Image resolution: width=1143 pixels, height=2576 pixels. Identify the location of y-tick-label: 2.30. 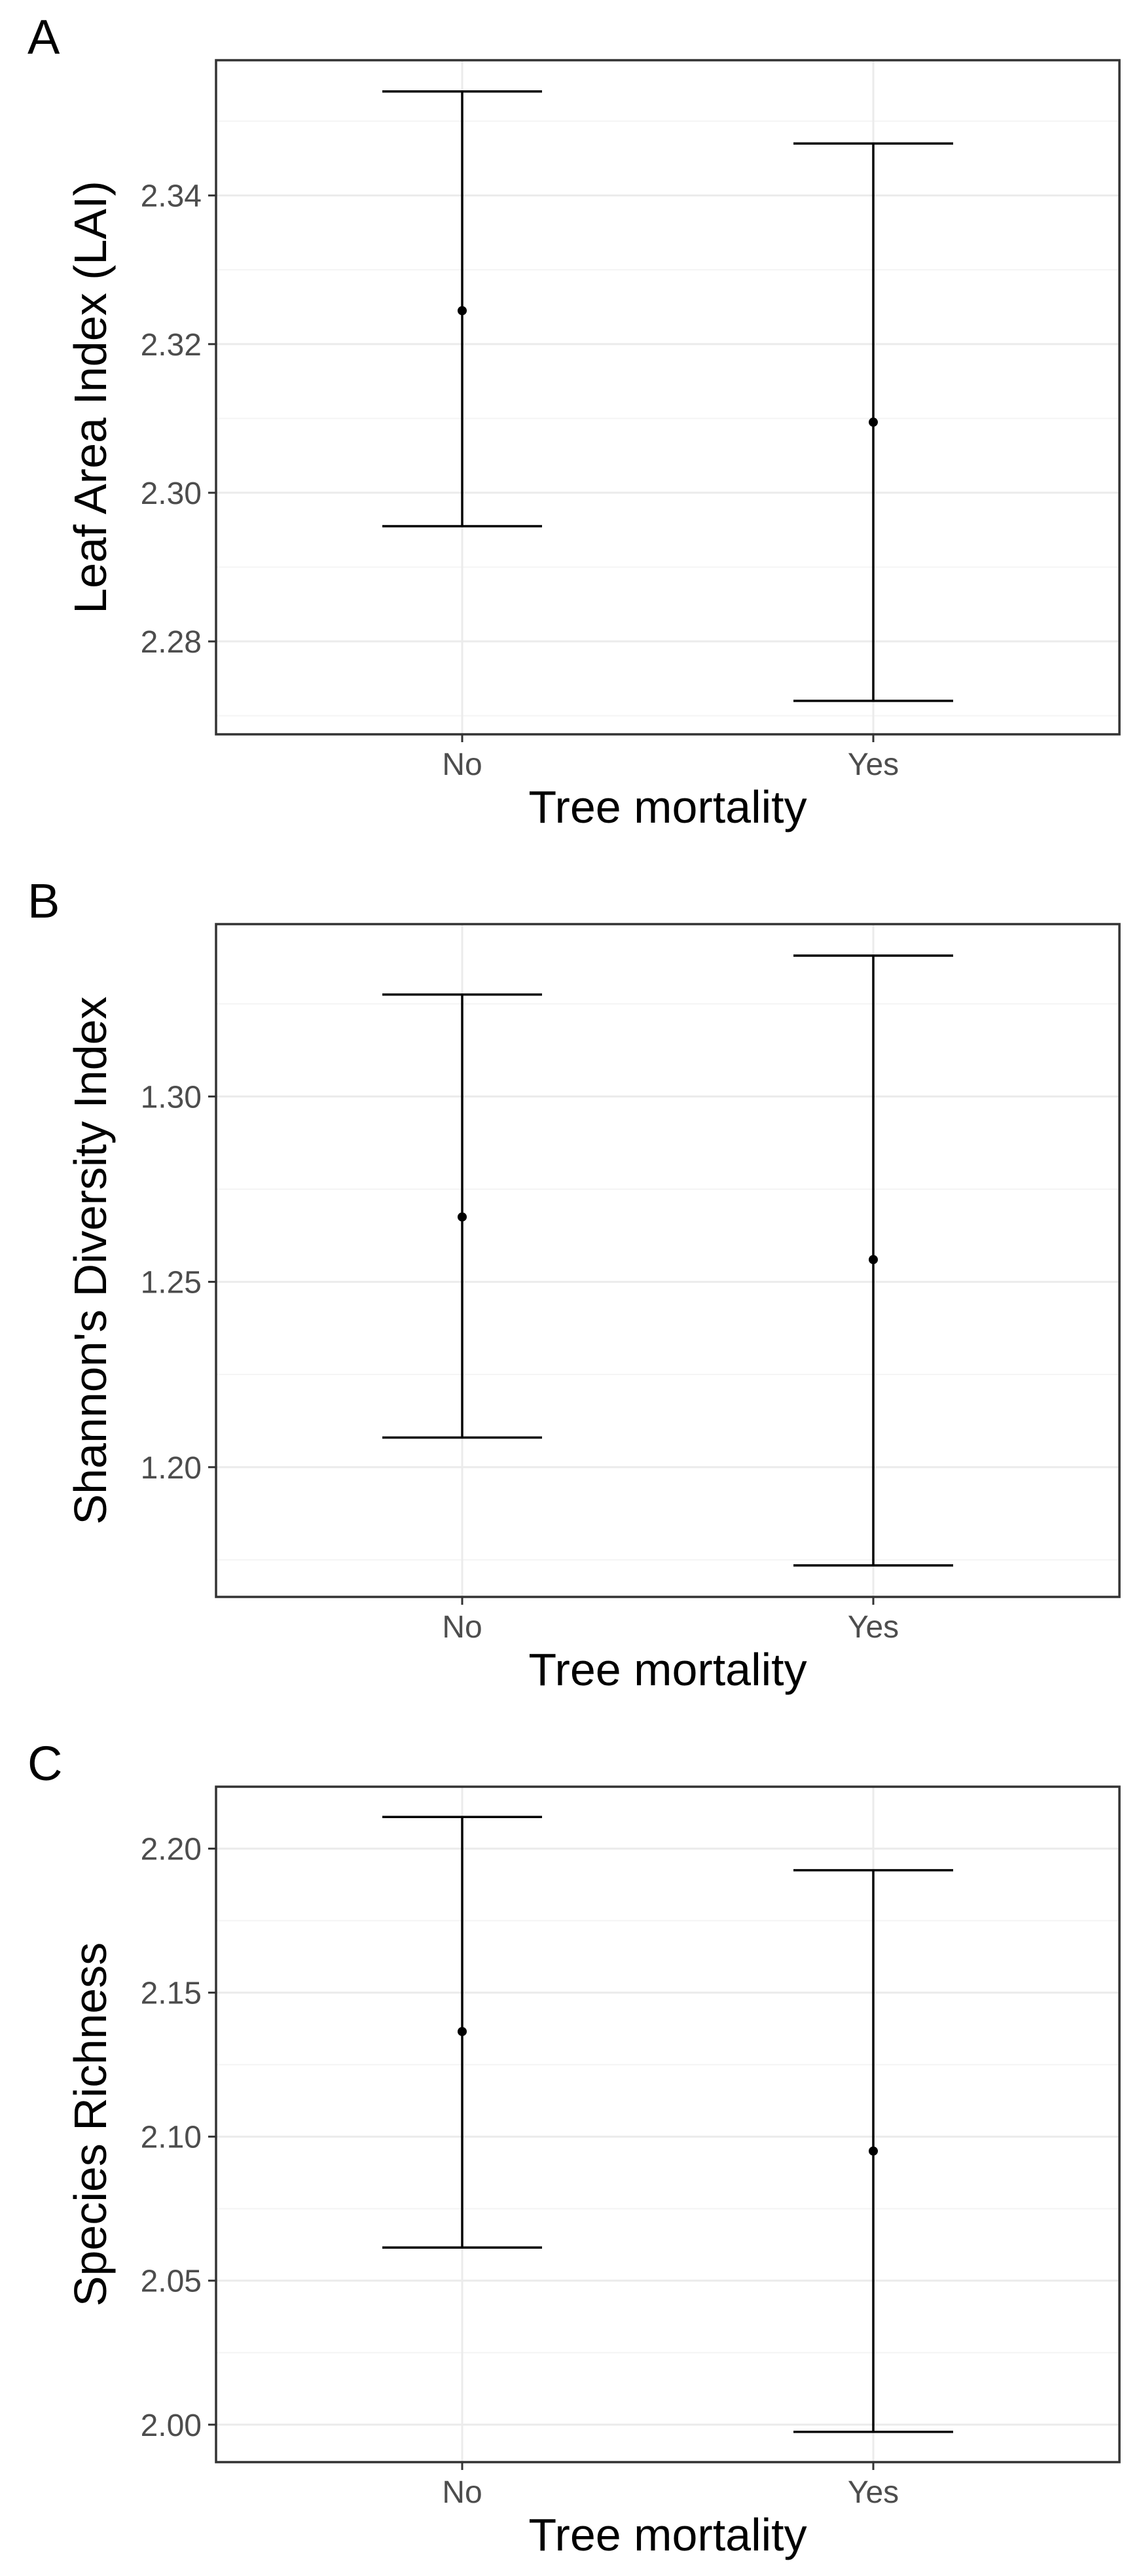
(171, 493).